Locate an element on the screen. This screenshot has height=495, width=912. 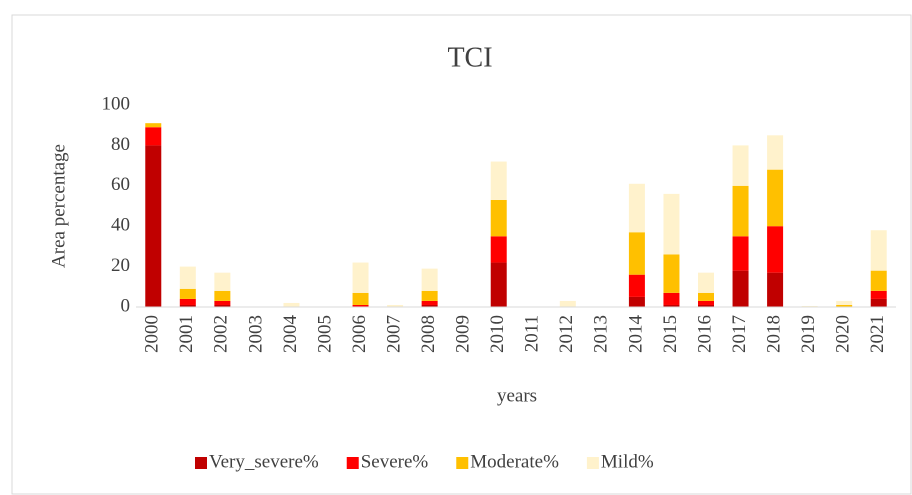
x-tick-label: 2013 is located at coordinates (601, 334).